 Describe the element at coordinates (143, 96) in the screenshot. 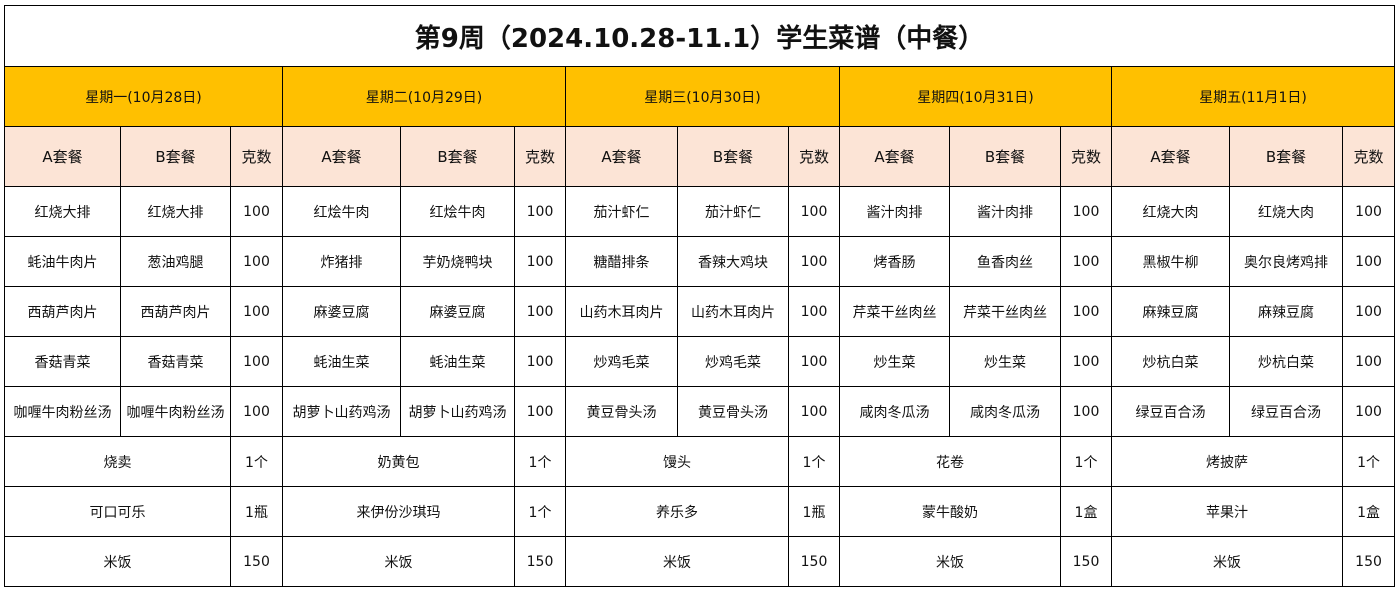

I see `day-label: 星期一(10月28日)` at that location.